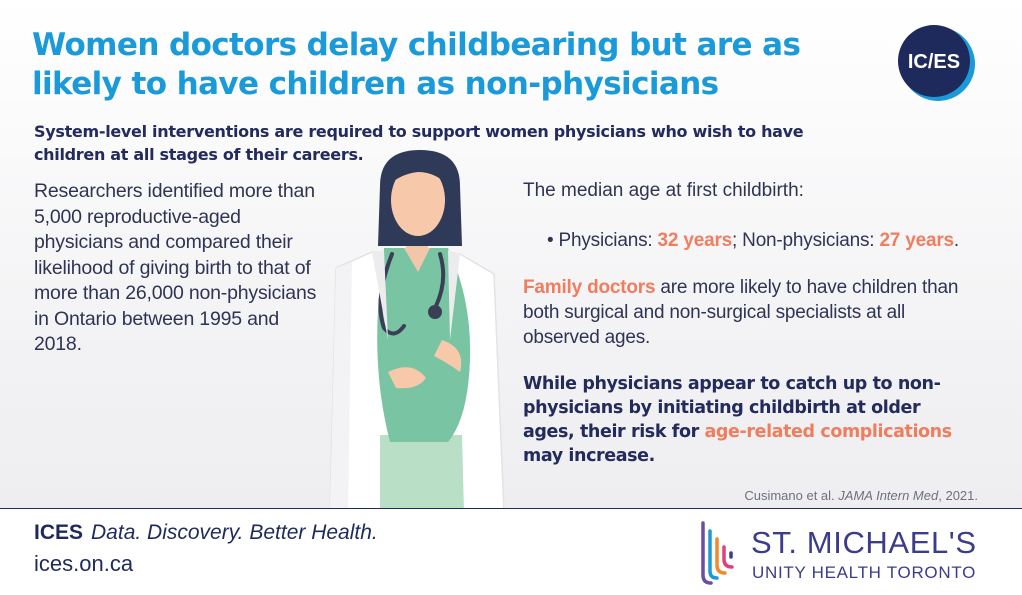 The image size is (1022, 595). I want to click on ices-logo-icon: IC/ES, so click(936, 63).